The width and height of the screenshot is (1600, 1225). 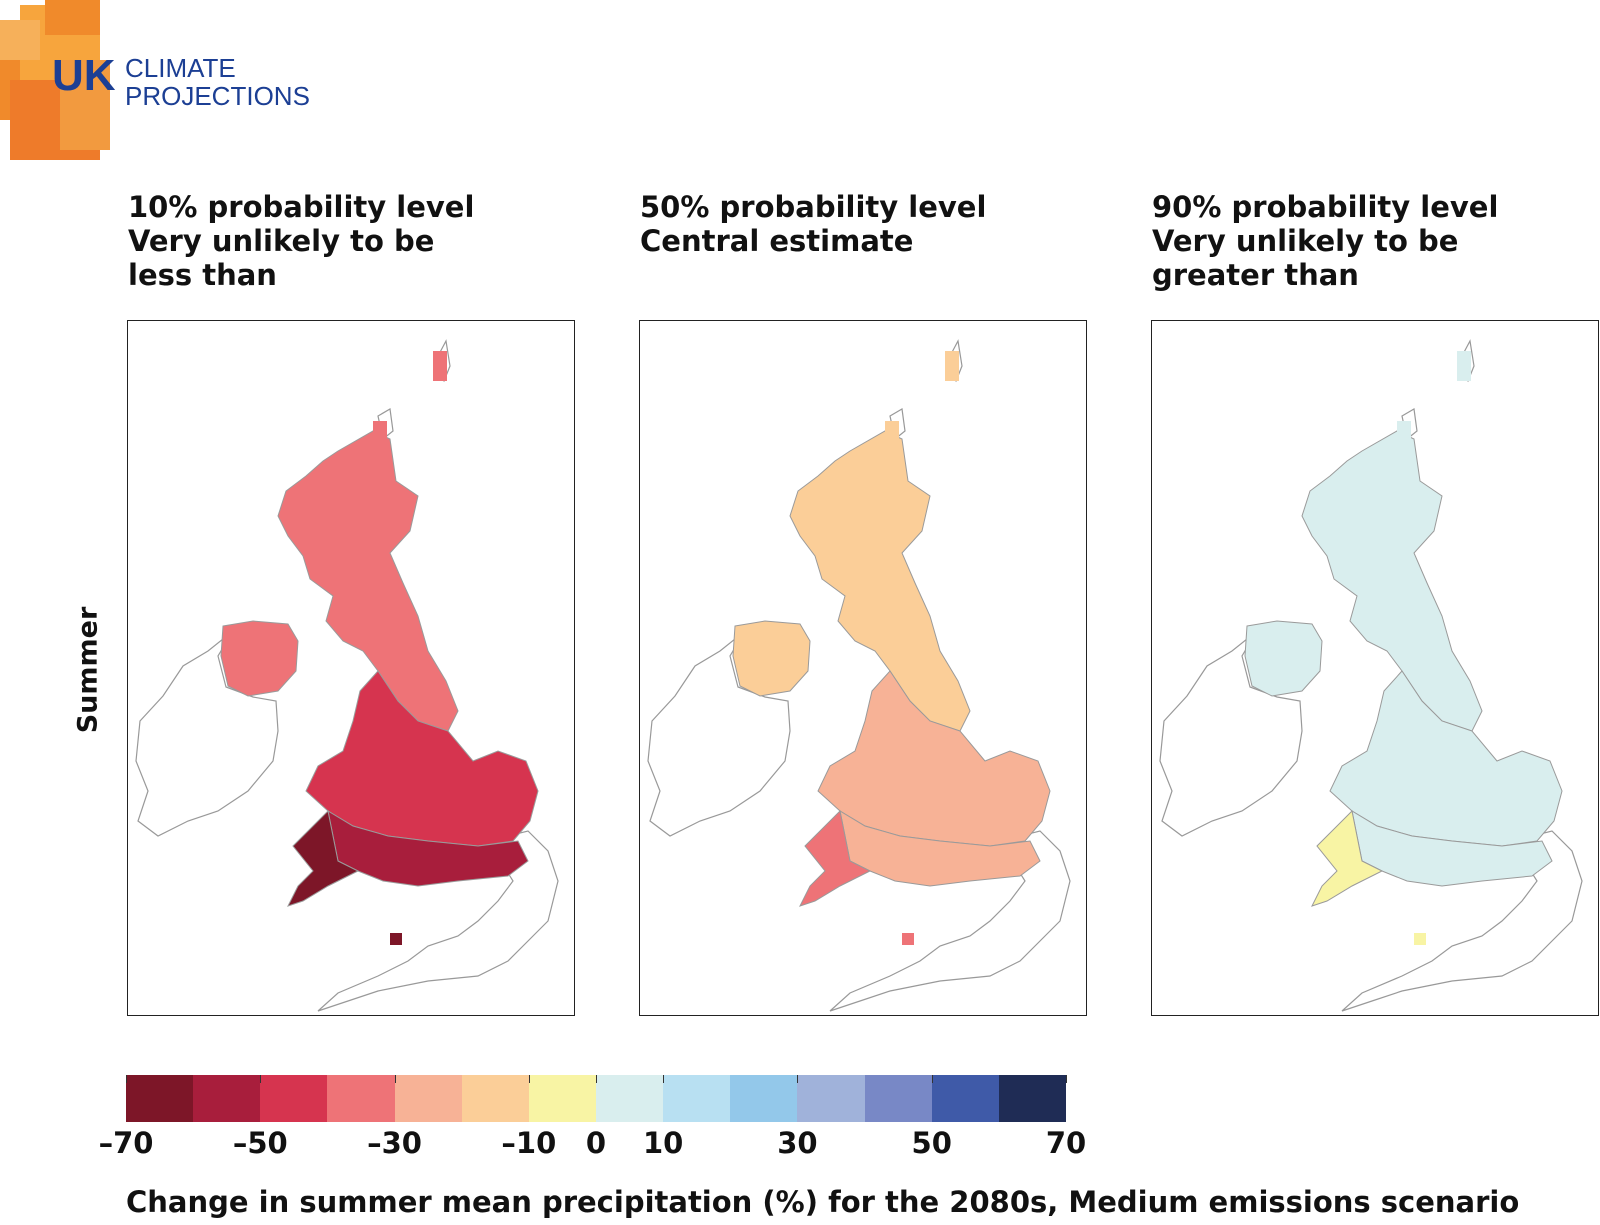 I want to click on panel-title-line: 10% probability level, so click(x=301, y=207).